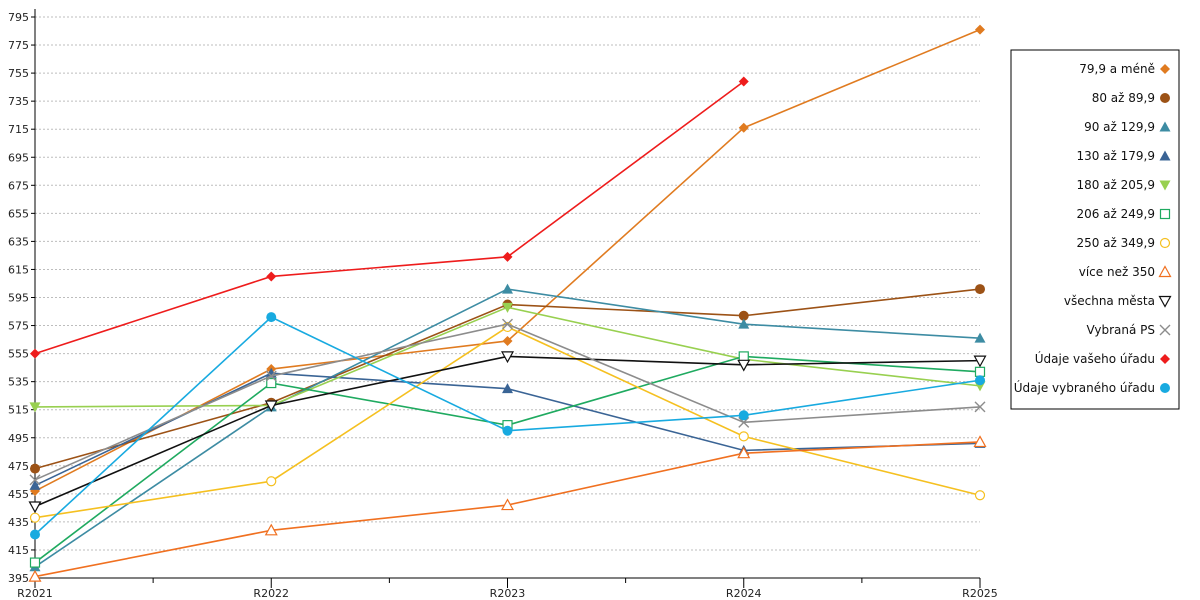  What do you see at coordinates (1117, 69) in the screenshot?
I see `legend-label: 79,9 a méně` at bounding box center [1117, 69].